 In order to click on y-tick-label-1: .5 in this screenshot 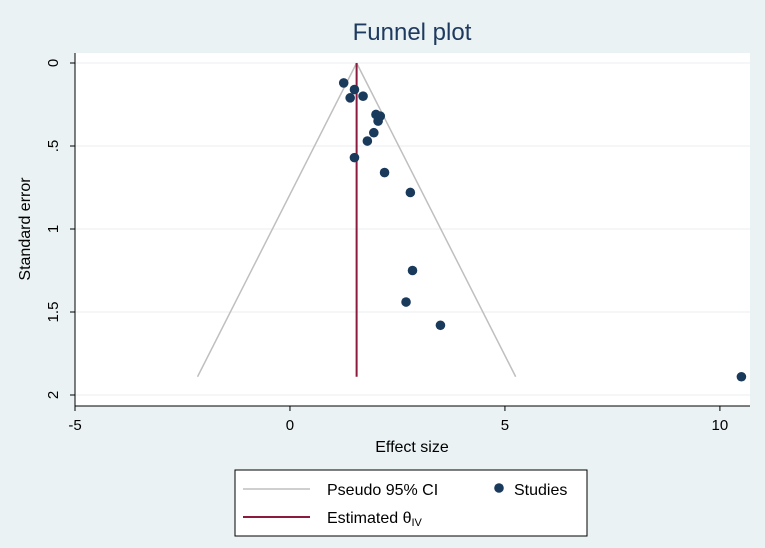, I will do `click(53, 146)`.